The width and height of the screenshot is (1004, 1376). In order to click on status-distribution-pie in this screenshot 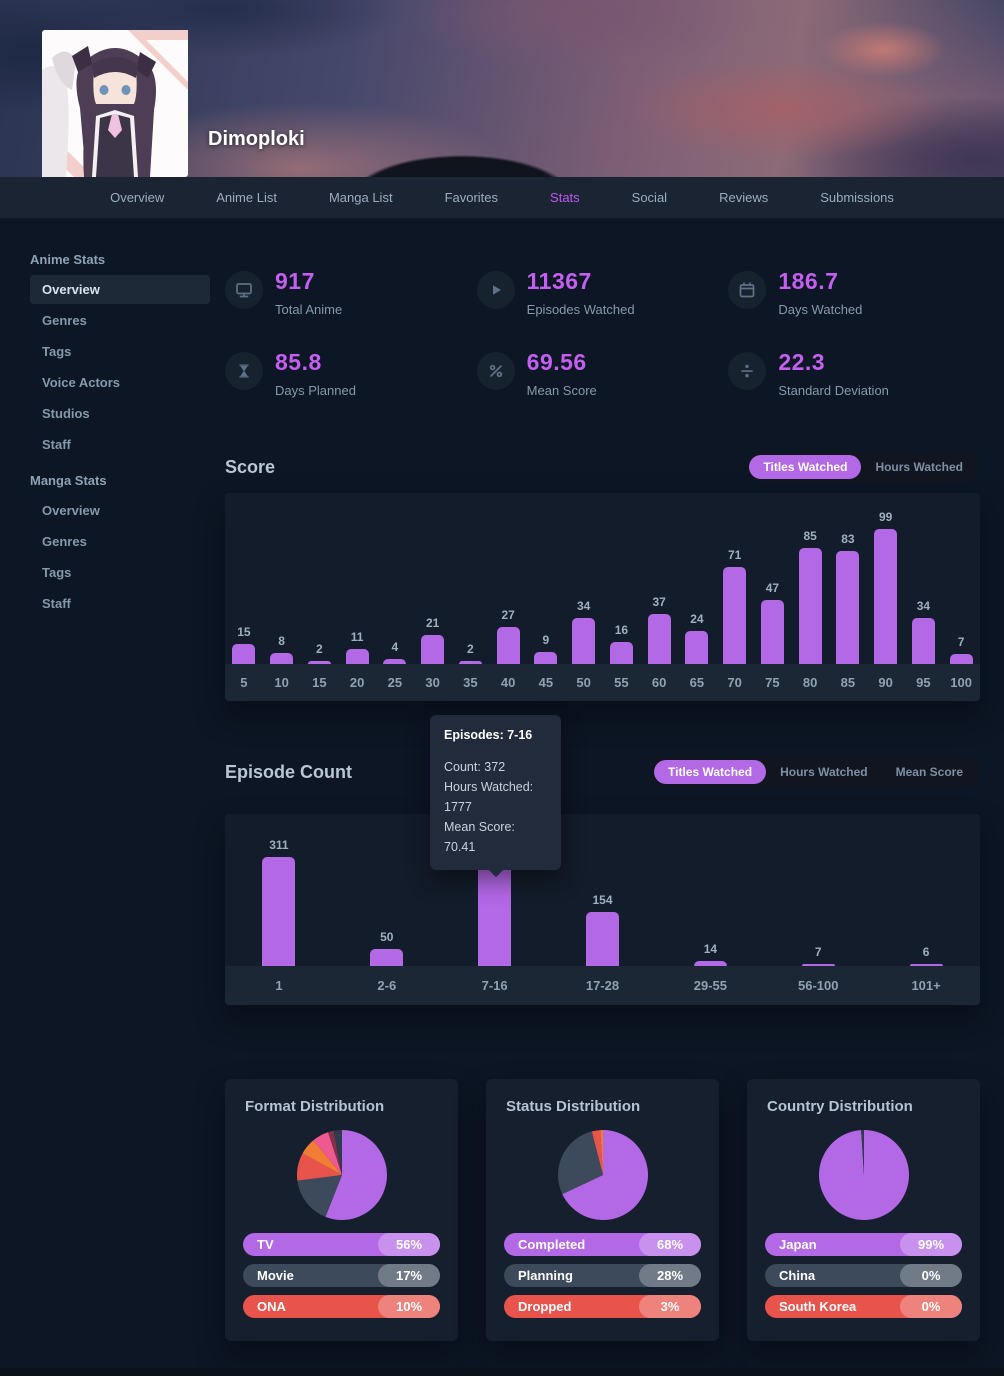, I will do `click(602, 1175)`.